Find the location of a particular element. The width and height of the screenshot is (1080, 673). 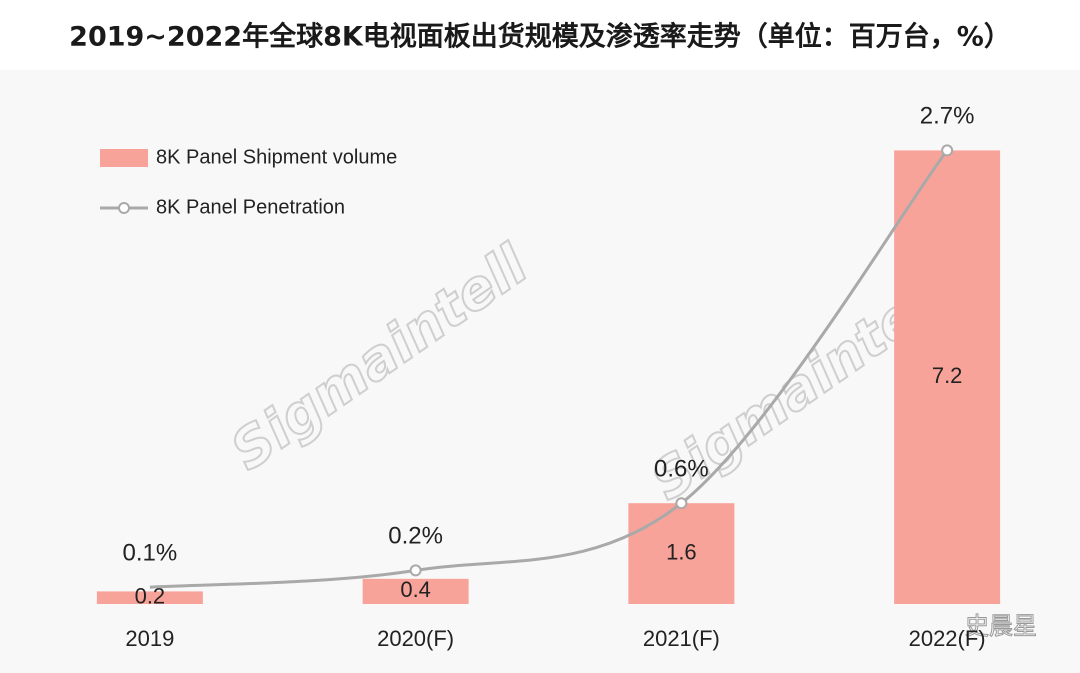

data-label: 2.7% is located at coordinates (947, 116).